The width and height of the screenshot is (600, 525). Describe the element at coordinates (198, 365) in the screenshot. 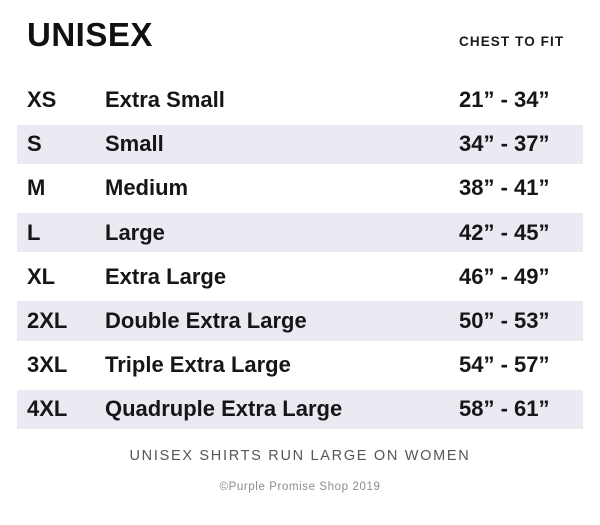

I see `size-name: Triple Extra Large` at that location.